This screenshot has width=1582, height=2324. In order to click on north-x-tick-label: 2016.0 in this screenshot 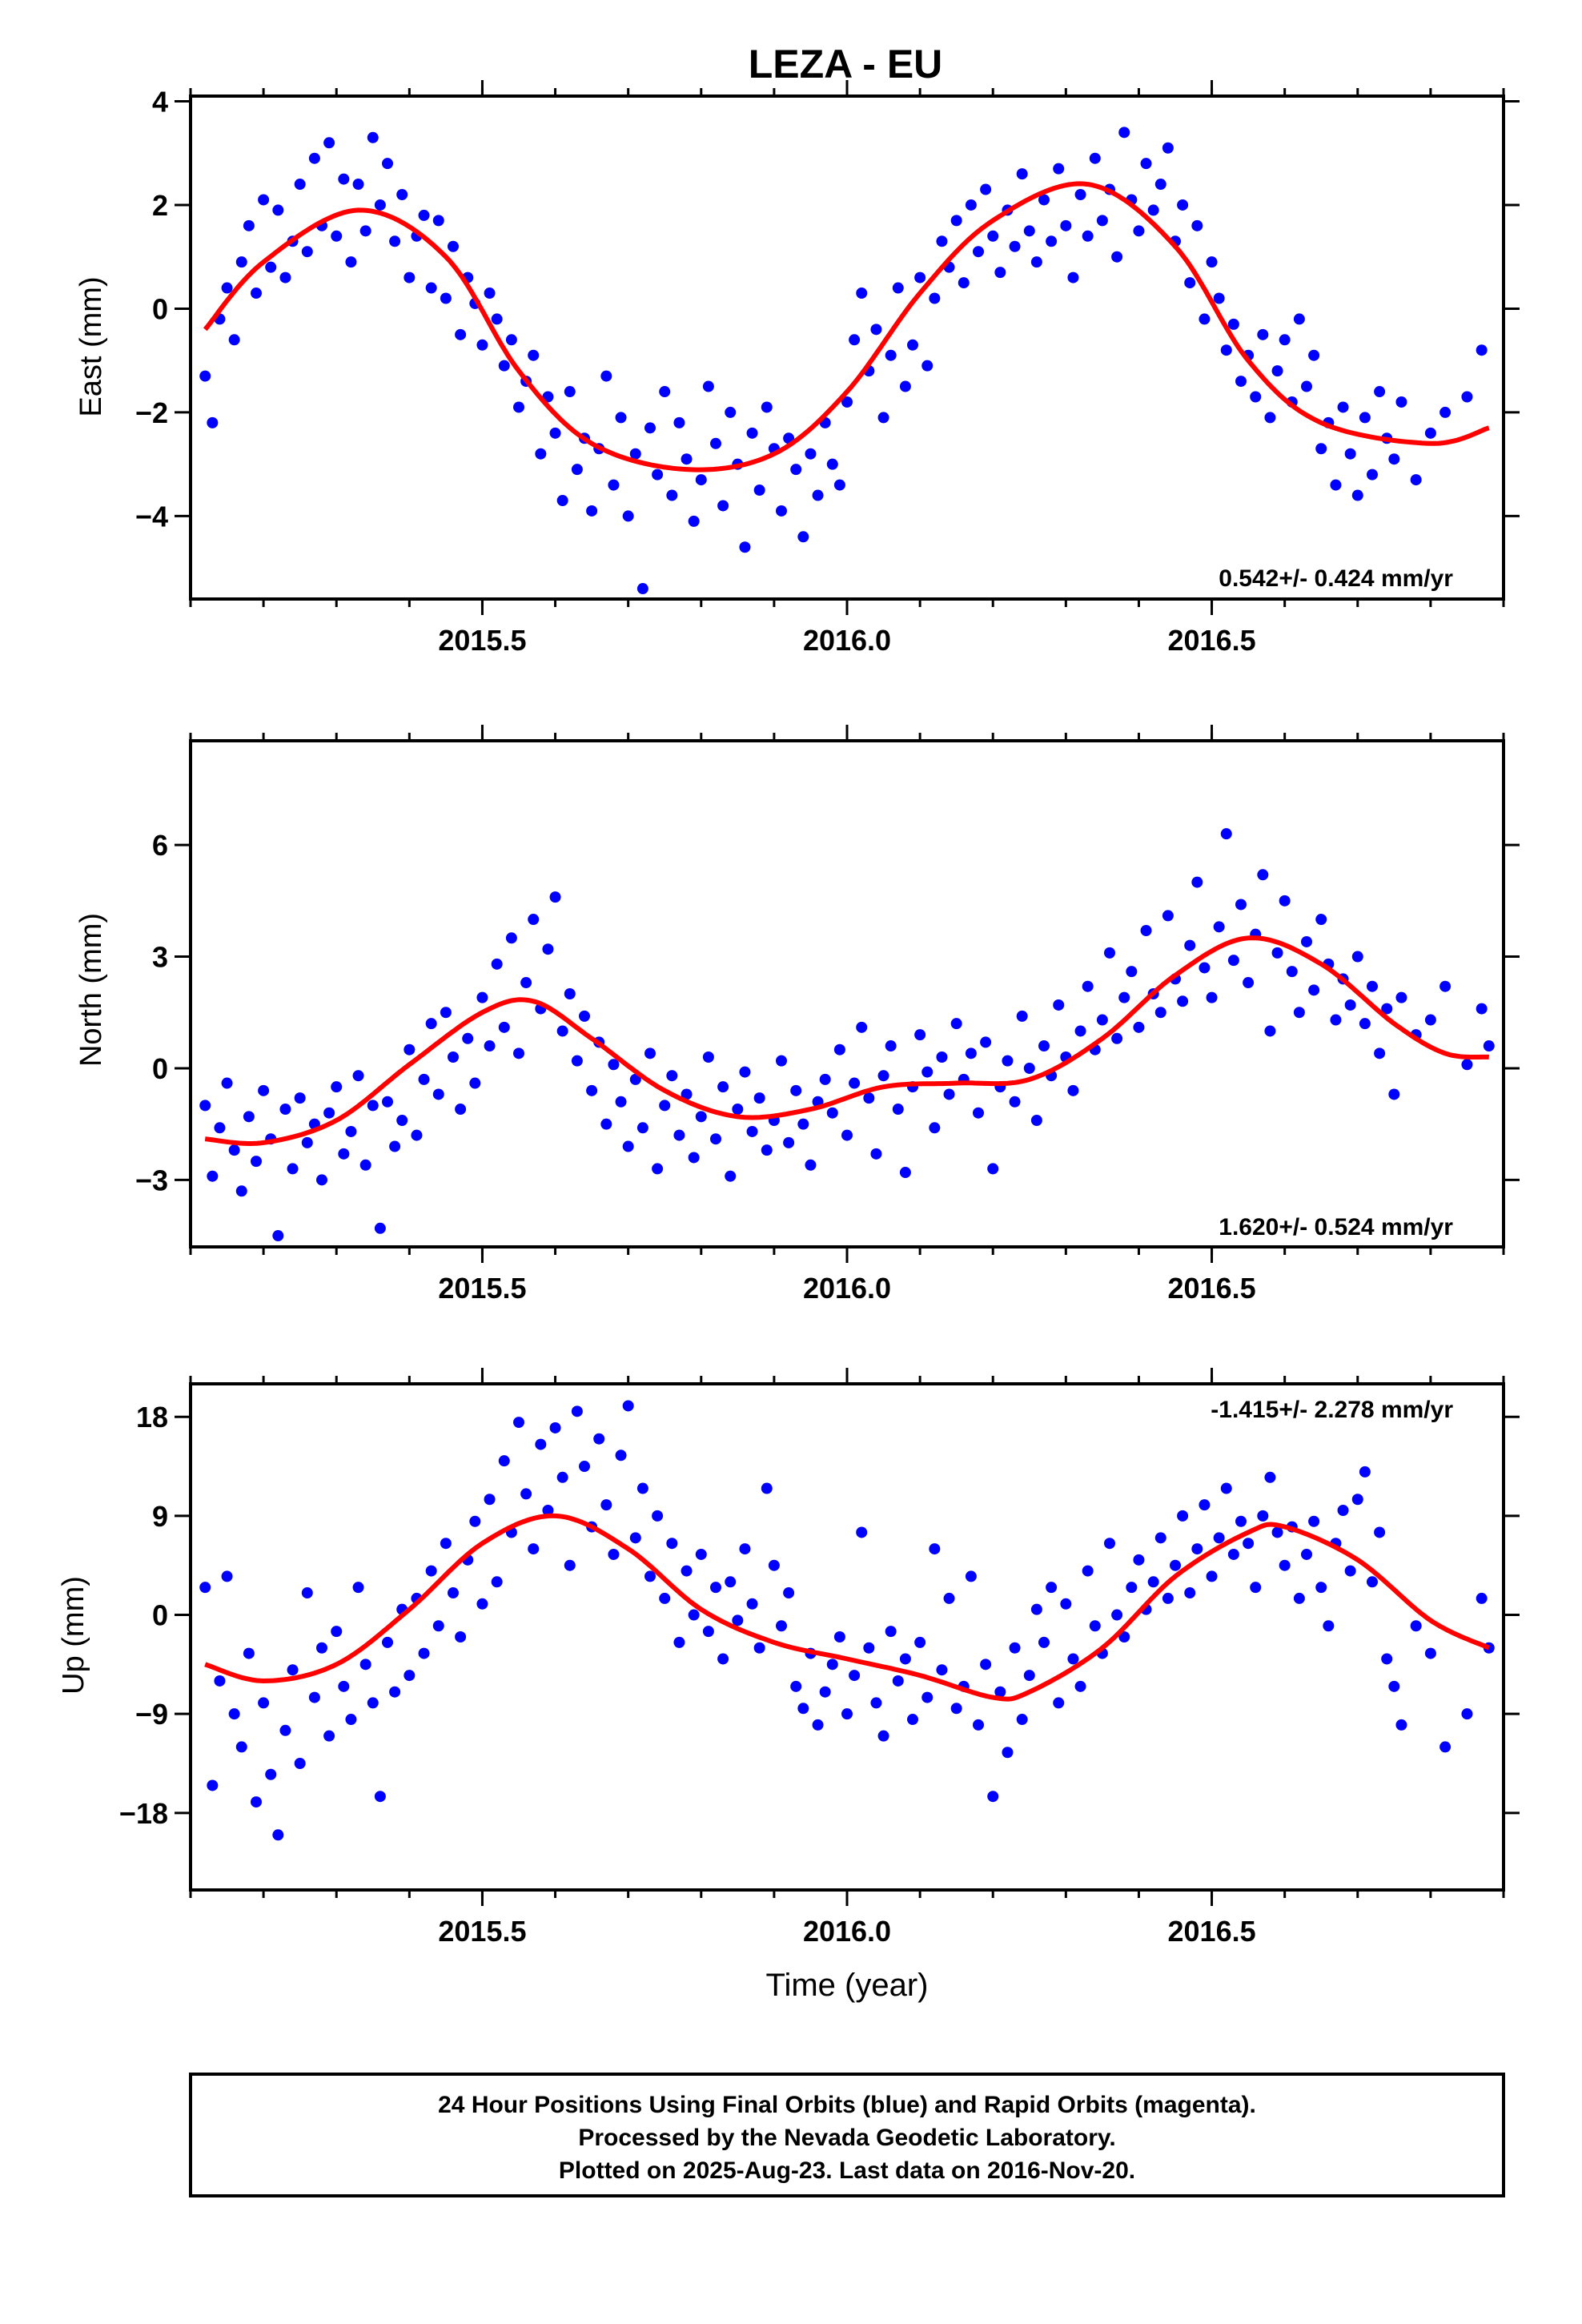, I will do `click(847, 1288)`.